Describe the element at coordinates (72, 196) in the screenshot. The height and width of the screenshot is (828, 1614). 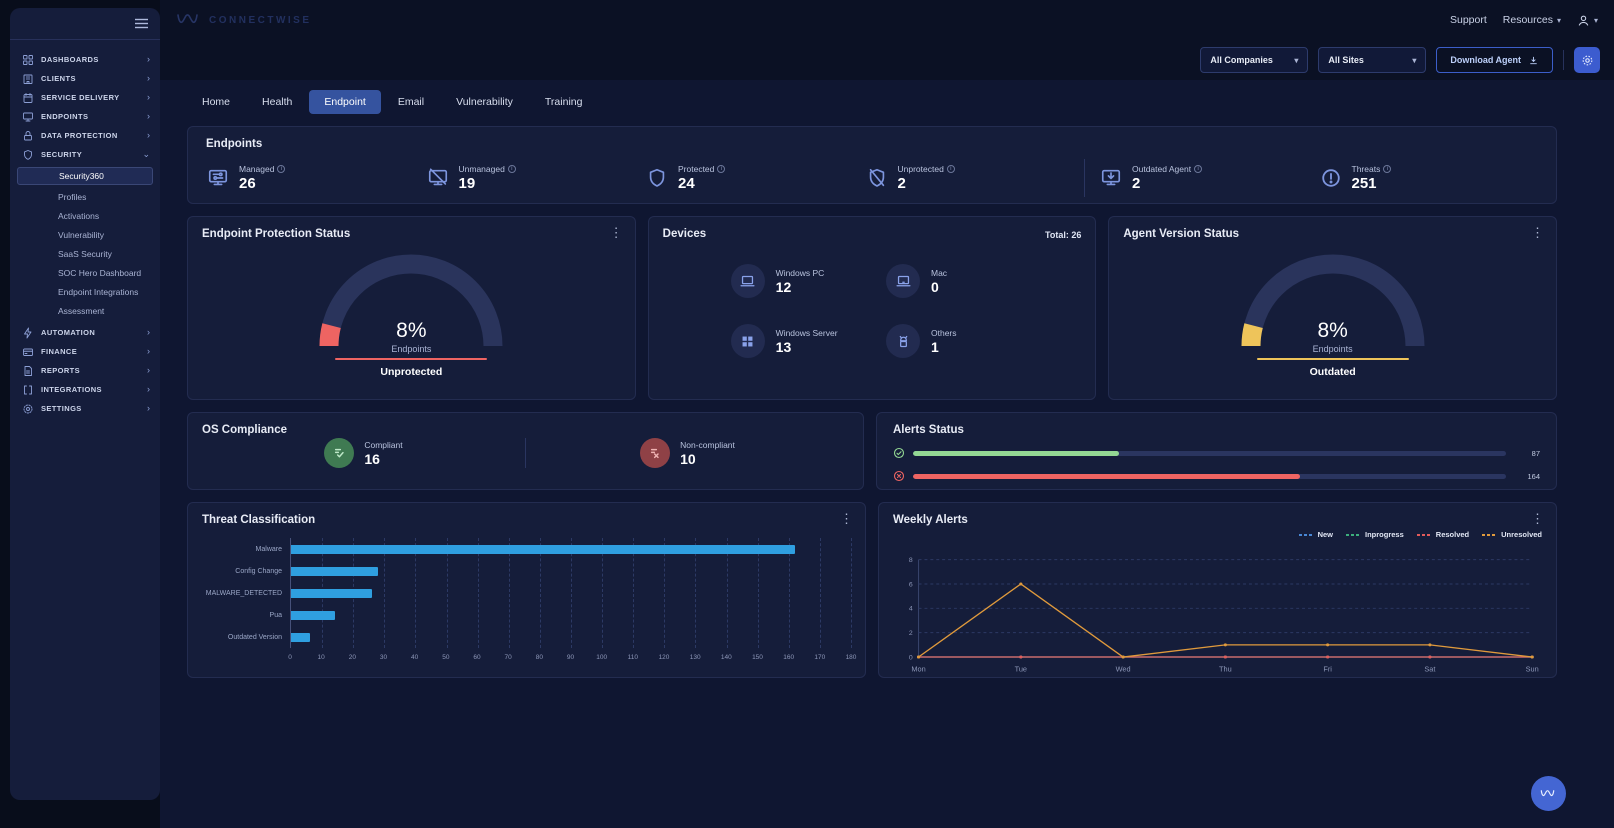
I see `sidebar-subitem-profiles: Profiles` at that location.